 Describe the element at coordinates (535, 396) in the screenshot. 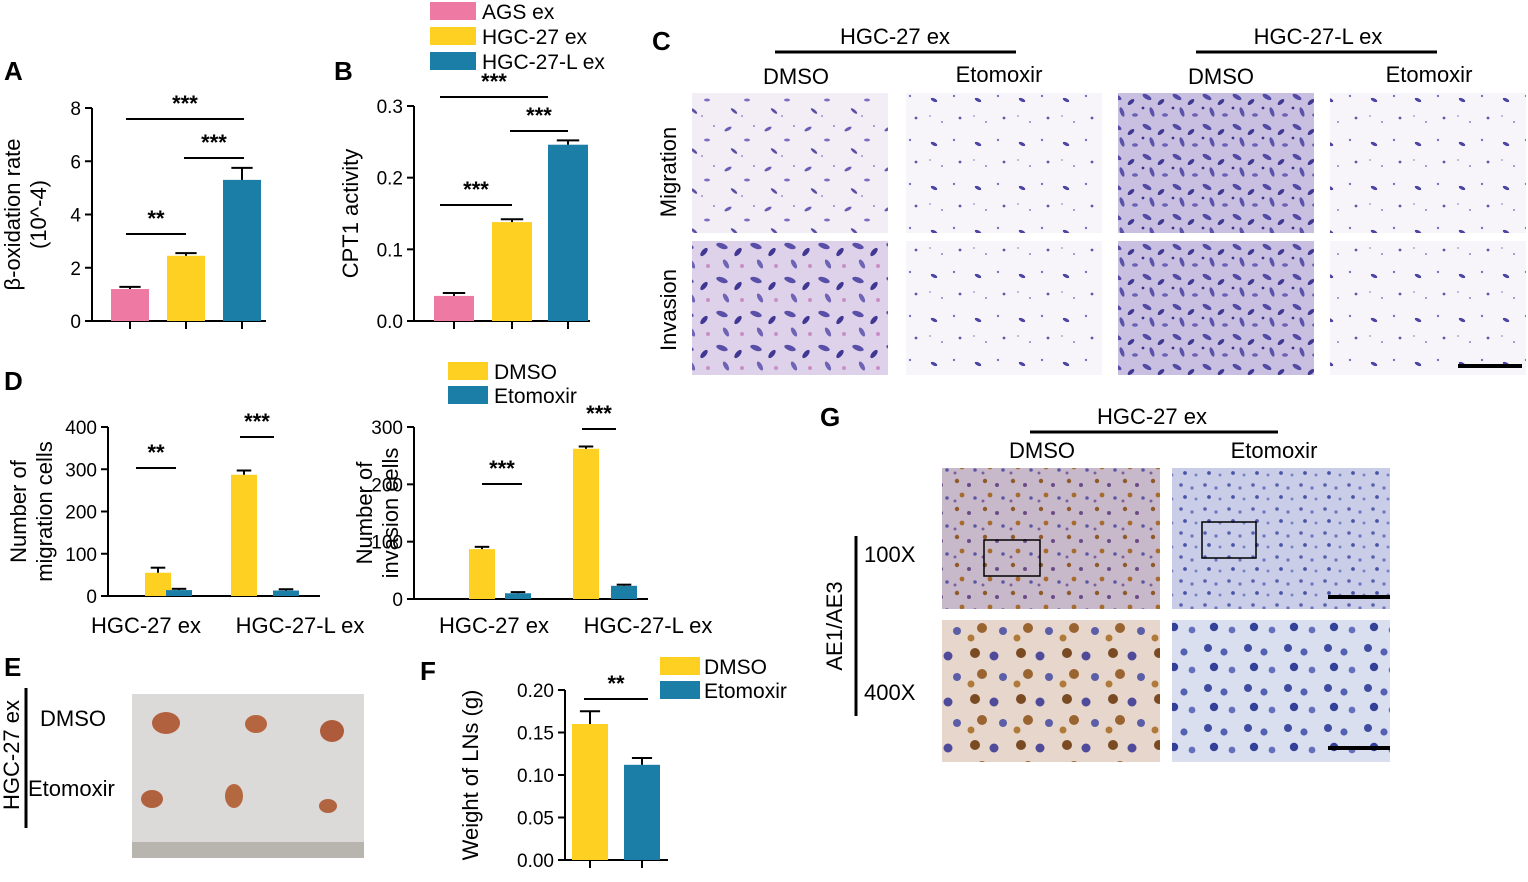

I see `legend-label-etomoxir: Etomoxir` at that location.